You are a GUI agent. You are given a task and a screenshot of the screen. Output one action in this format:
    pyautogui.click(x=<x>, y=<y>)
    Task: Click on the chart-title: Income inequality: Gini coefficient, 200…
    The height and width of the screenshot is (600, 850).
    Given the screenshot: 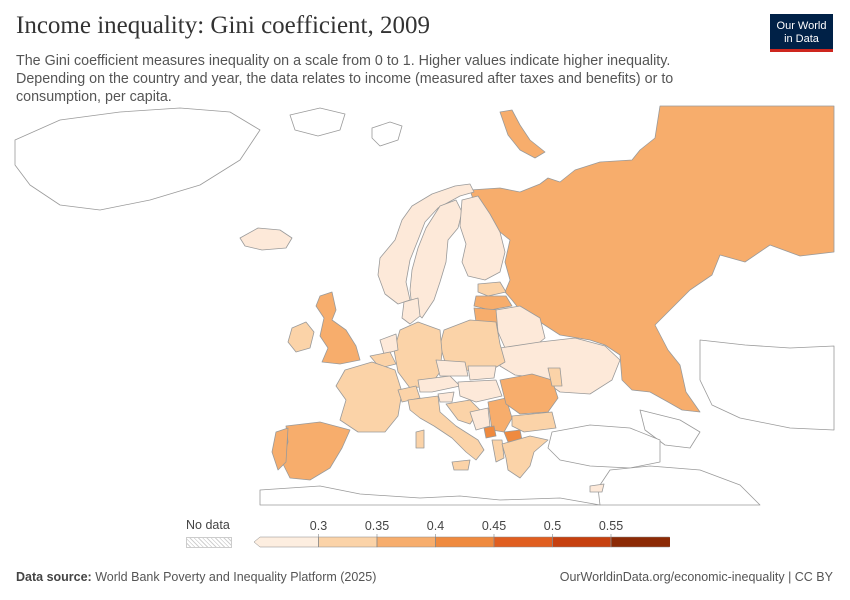 What is the action you would take?
    pyautogui.click(x=223, y=25)
    